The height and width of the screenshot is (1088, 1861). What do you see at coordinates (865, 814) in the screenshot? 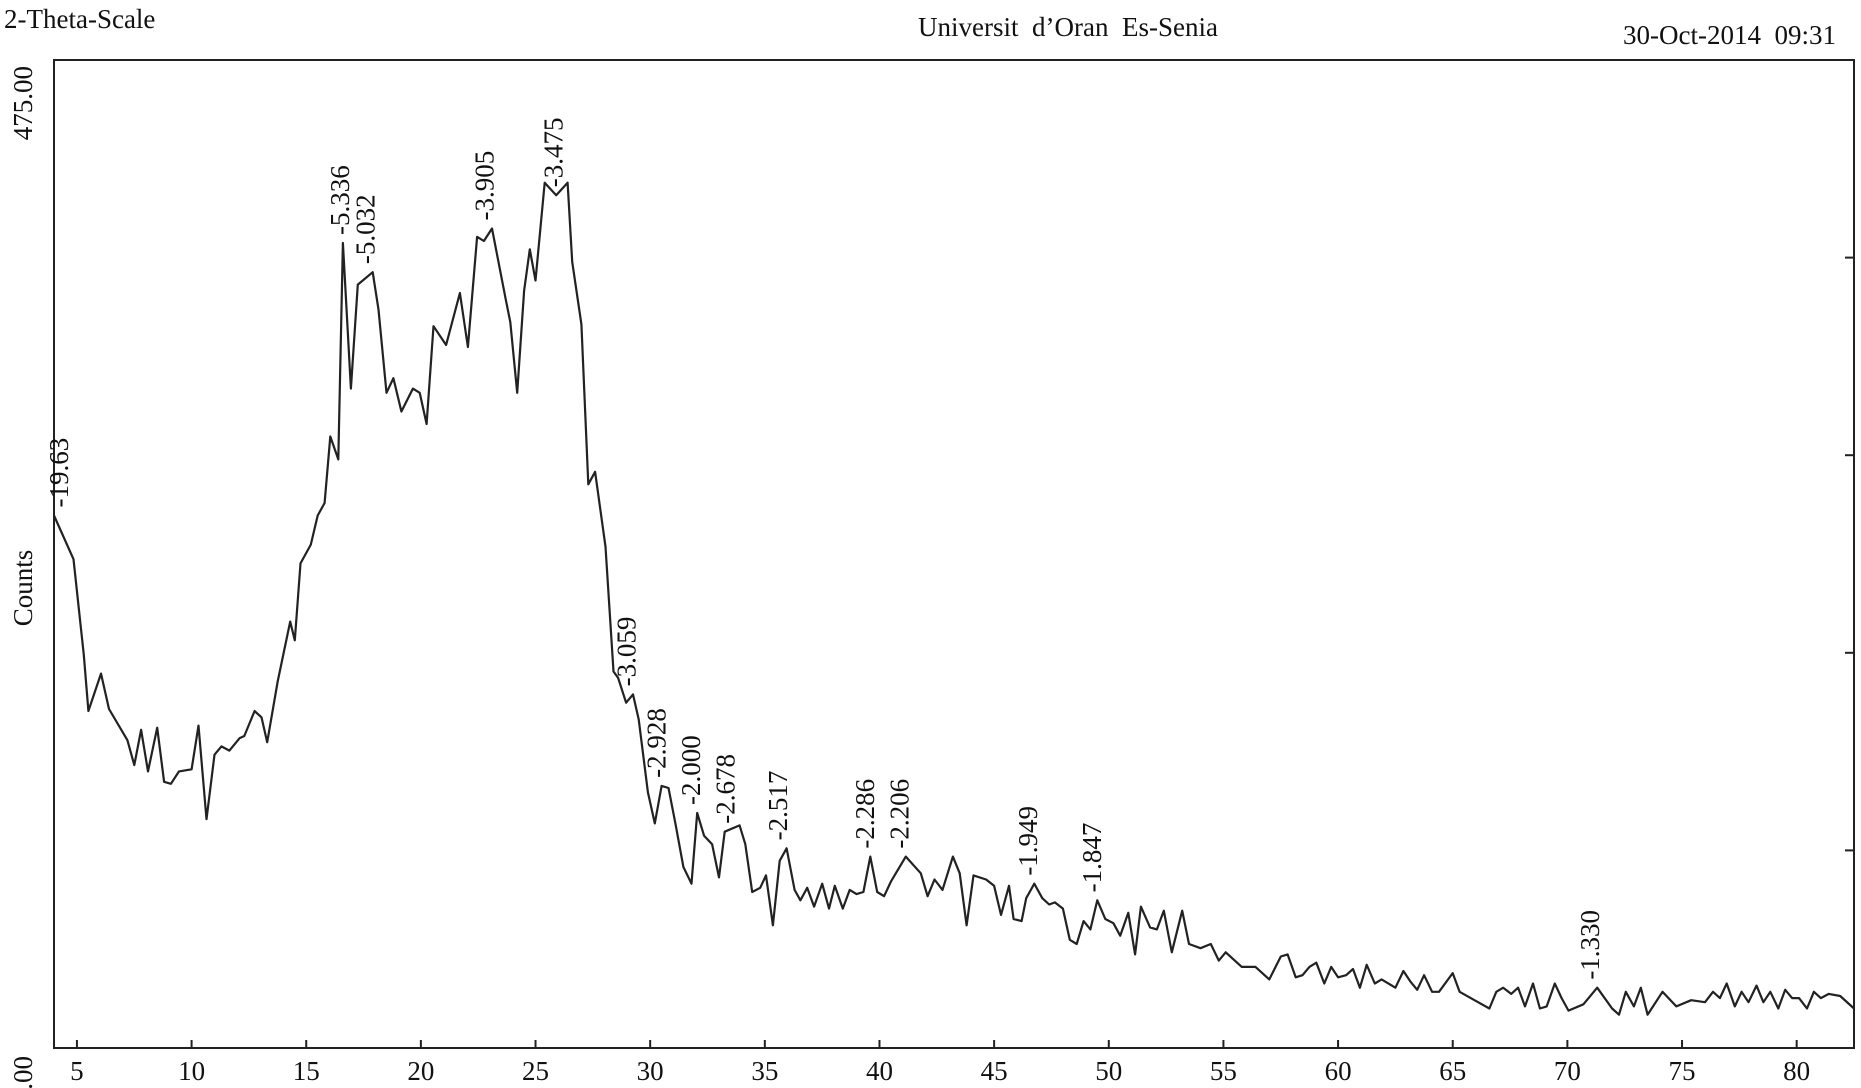
I see `peak-label: -2.286` at bounding box center [865, 814].